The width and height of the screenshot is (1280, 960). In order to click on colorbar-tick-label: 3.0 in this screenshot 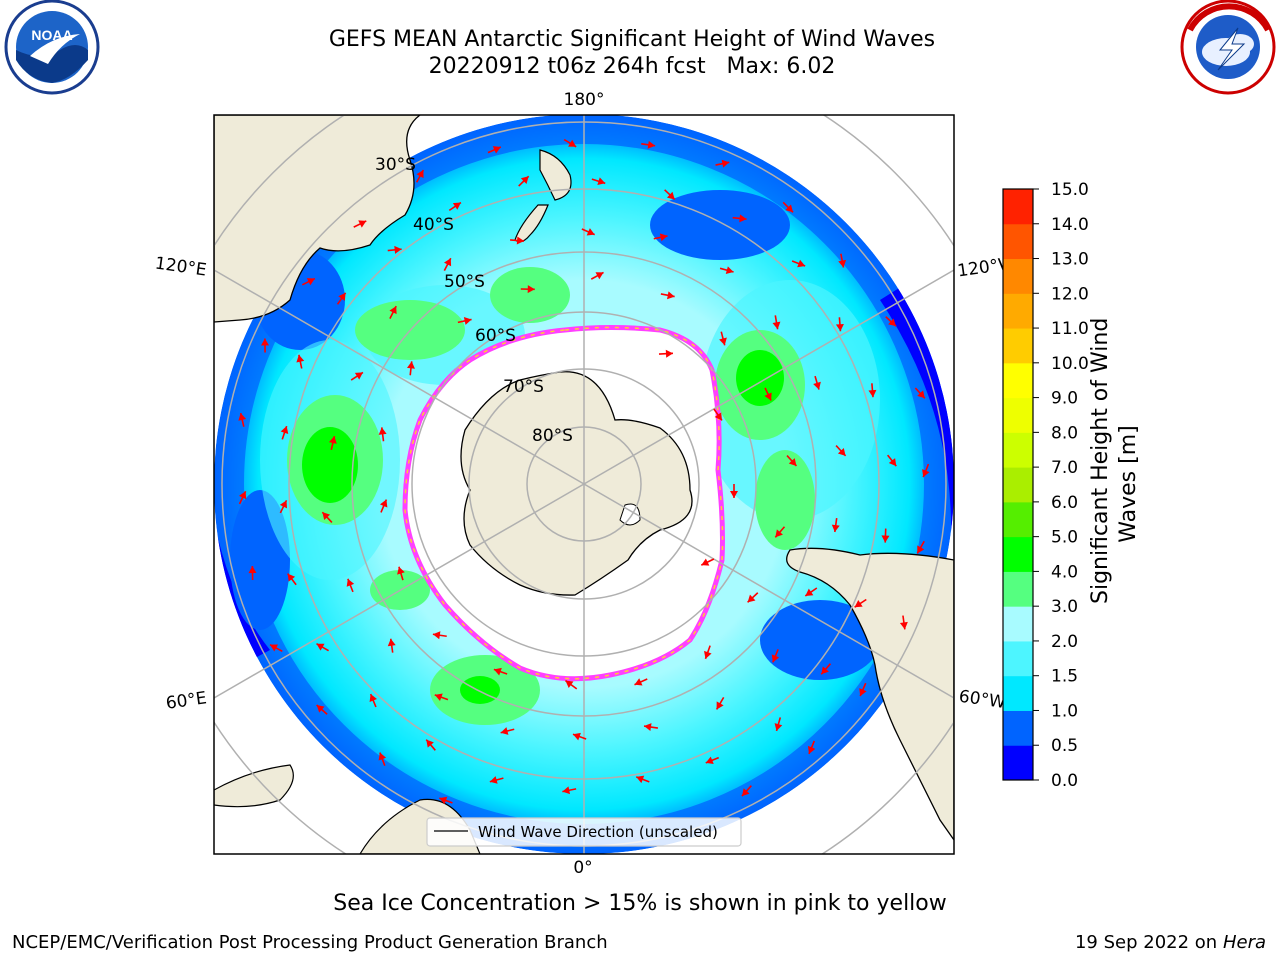, I will do `click(1064, 607)`.